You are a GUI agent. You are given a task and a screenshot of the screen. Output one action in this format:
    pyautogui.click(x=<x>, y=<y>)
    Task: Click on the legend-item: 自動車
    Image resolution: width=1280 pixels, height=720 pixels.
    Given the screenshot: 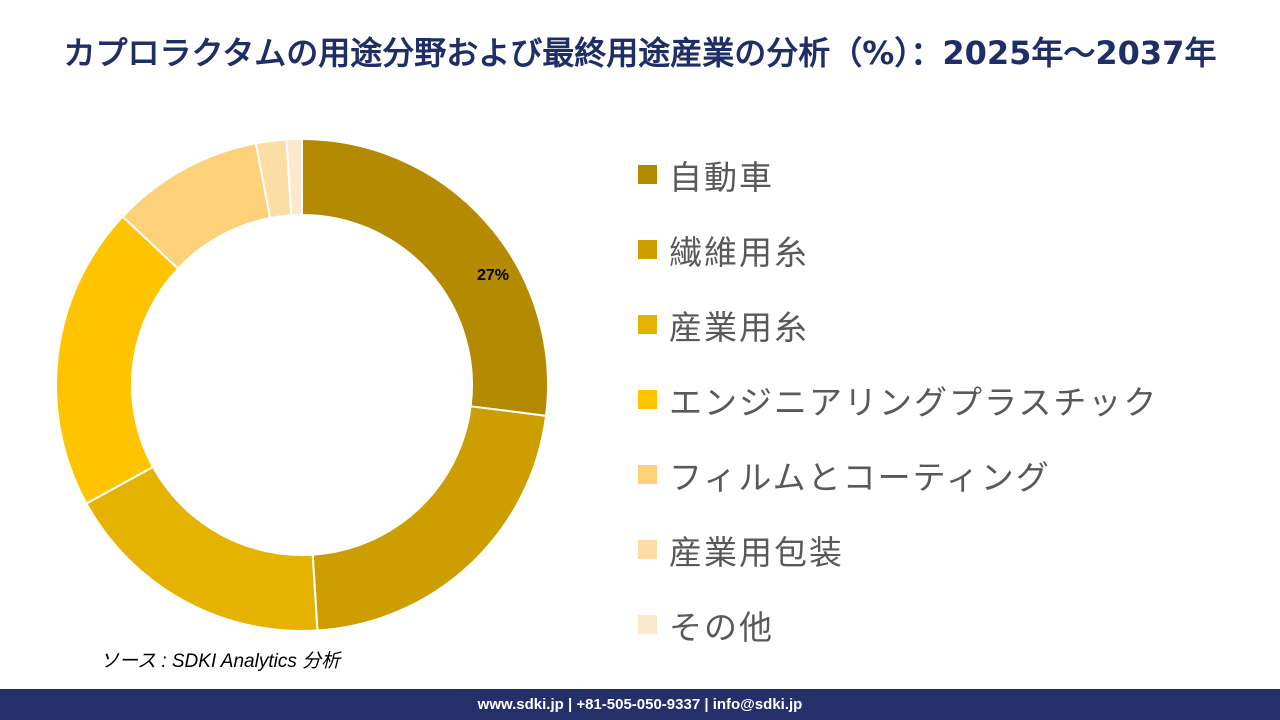 What is the action you would take?
    pyautogui.click(x=898, y=174)
    